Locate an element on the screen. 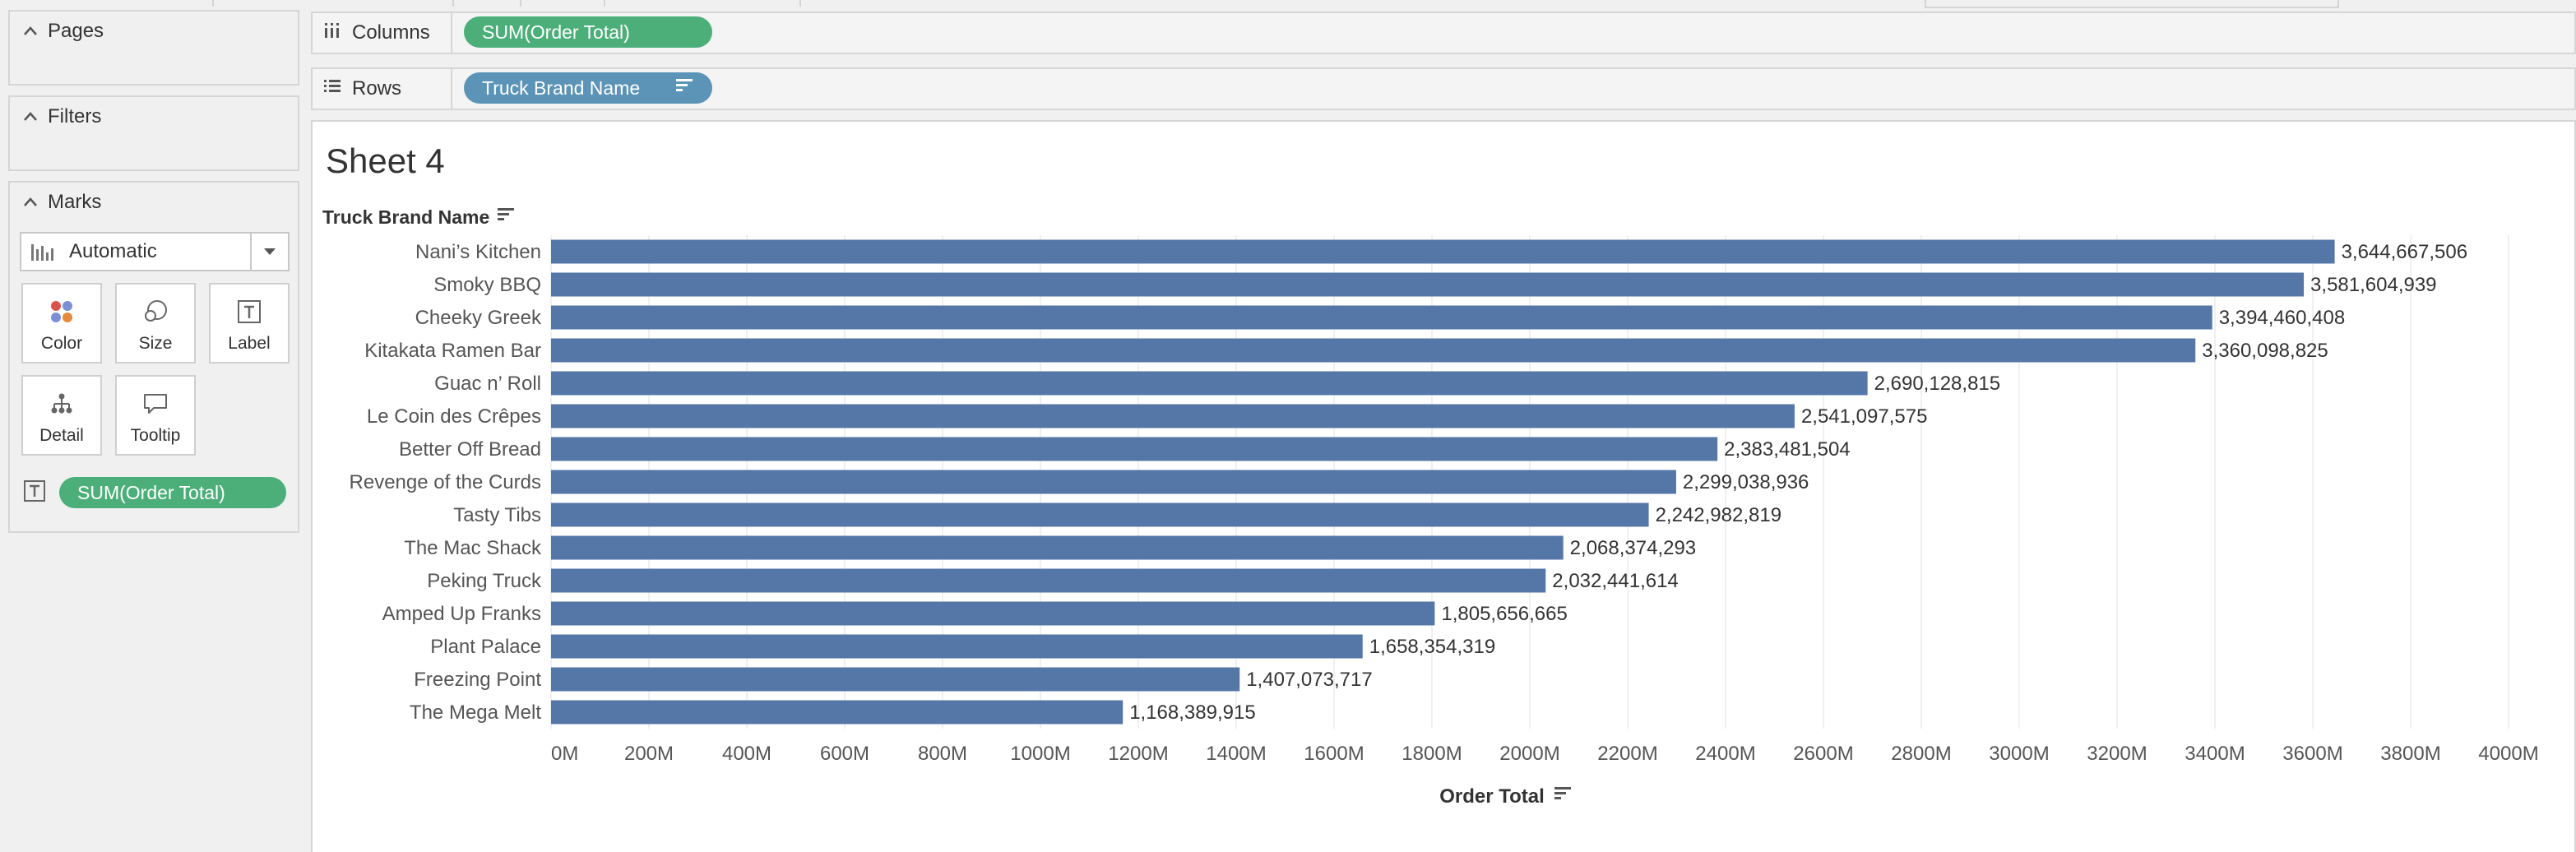 Image resolution: width=2576 pixels, height=852 pixels. size-label: Size is located at coordinates (155, 343).